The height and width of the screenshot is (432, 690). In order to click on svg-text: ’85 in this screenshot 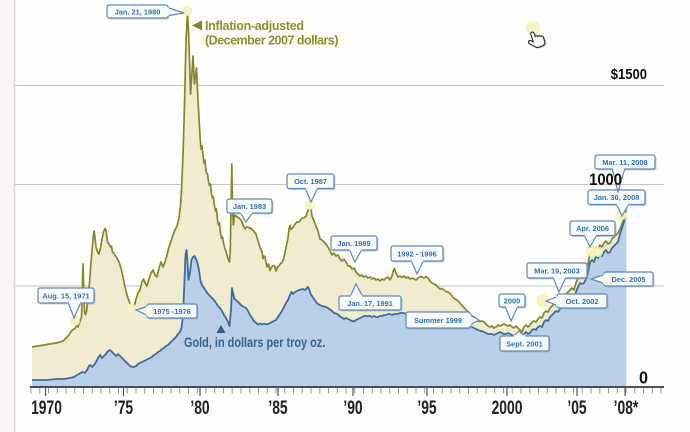, I will do `click(277, 408)`.